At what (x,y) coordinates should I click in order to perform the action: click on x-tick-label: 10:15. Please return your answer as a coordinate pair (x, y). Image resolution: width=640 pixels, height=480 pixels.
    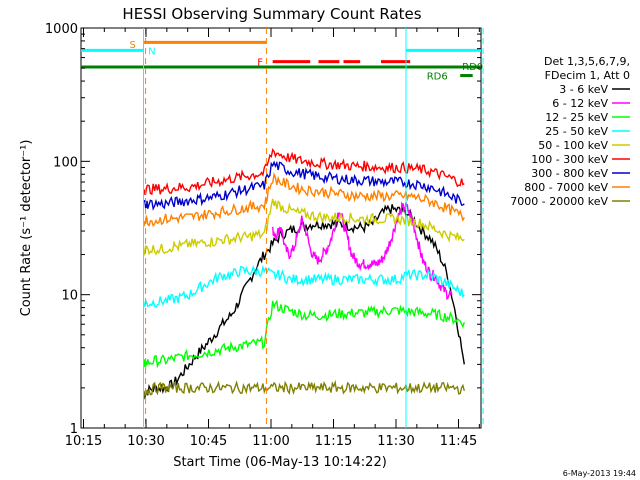
    Looking at the image, I should click on (83, 441).